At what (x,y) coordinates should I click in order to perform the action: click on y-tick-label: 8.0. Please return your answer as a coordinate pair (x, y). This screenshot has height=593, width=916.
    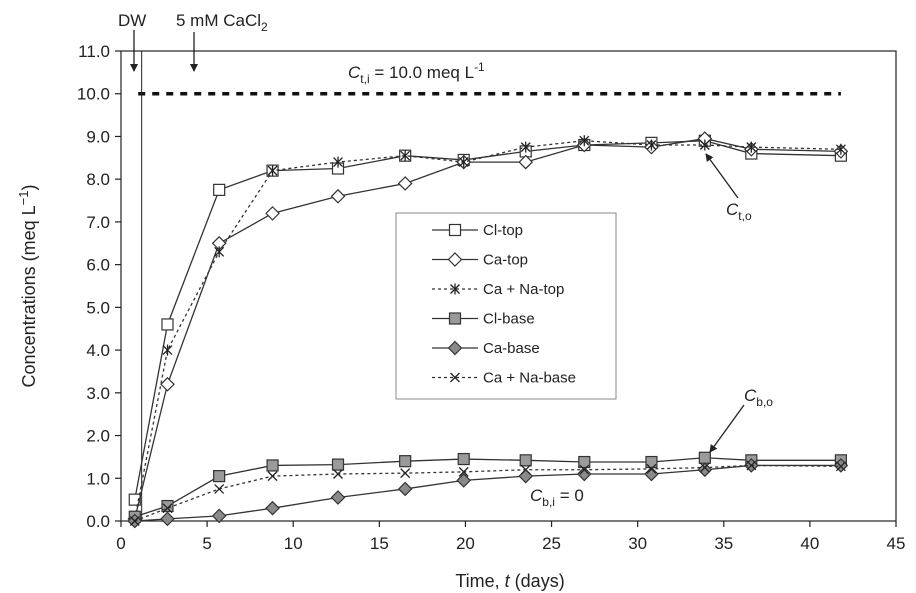
    Looking at the image, I should click on (98, 179).